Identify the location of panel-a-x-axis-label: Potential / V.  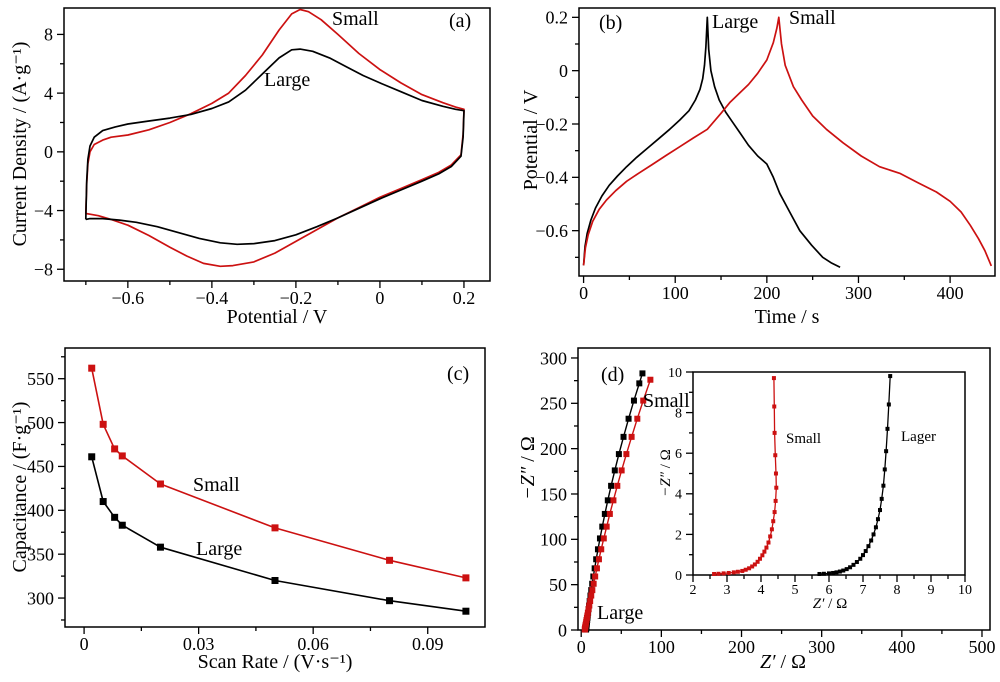
(277, 317).